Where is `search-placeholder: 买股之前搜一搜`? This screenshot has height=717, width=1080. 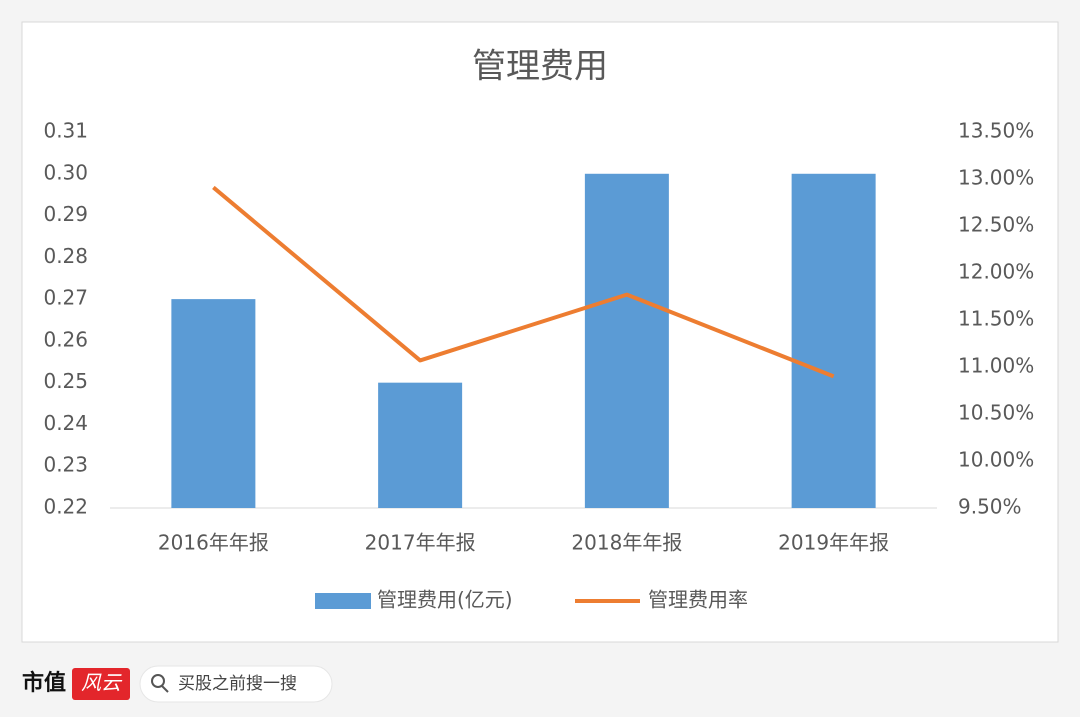 search-placeholder: 买股之前搜一搜 is located at coordinates (237, 684).